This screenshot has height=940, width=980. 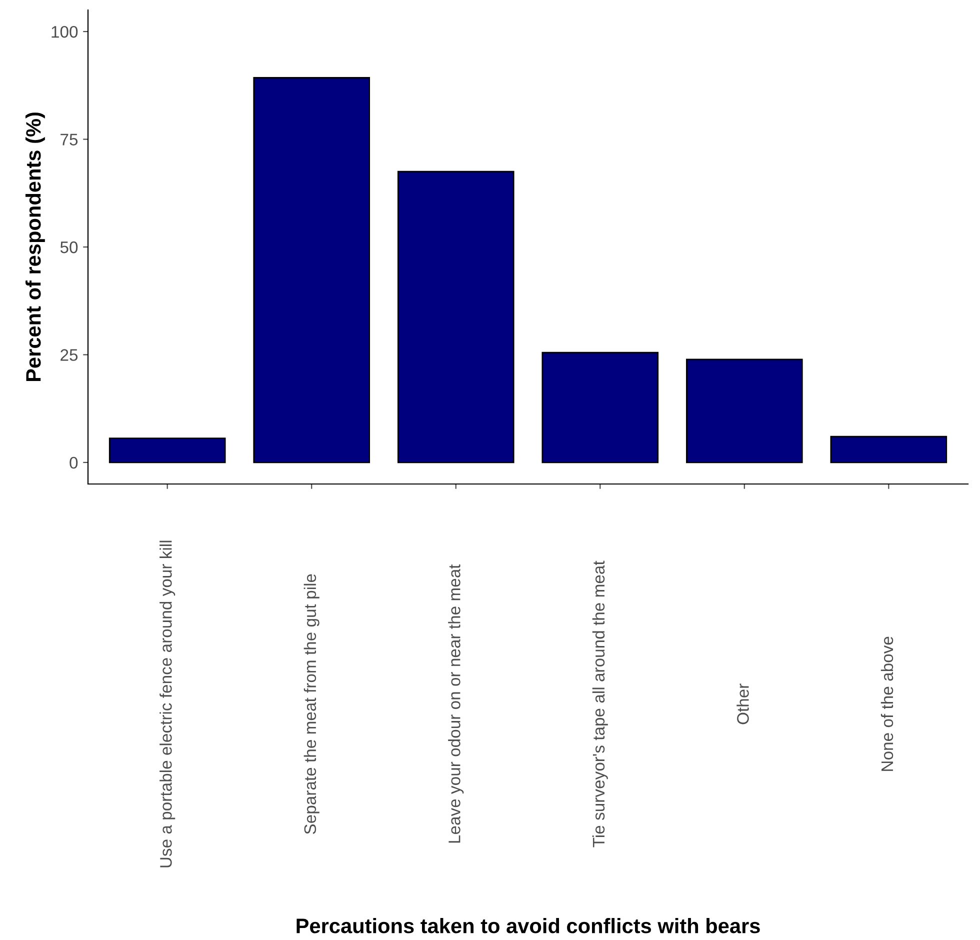 What do you see at coordinates (69, 140) in the screenshot?
I see `y-tick-label: 75` at bounding box center [69, 140].